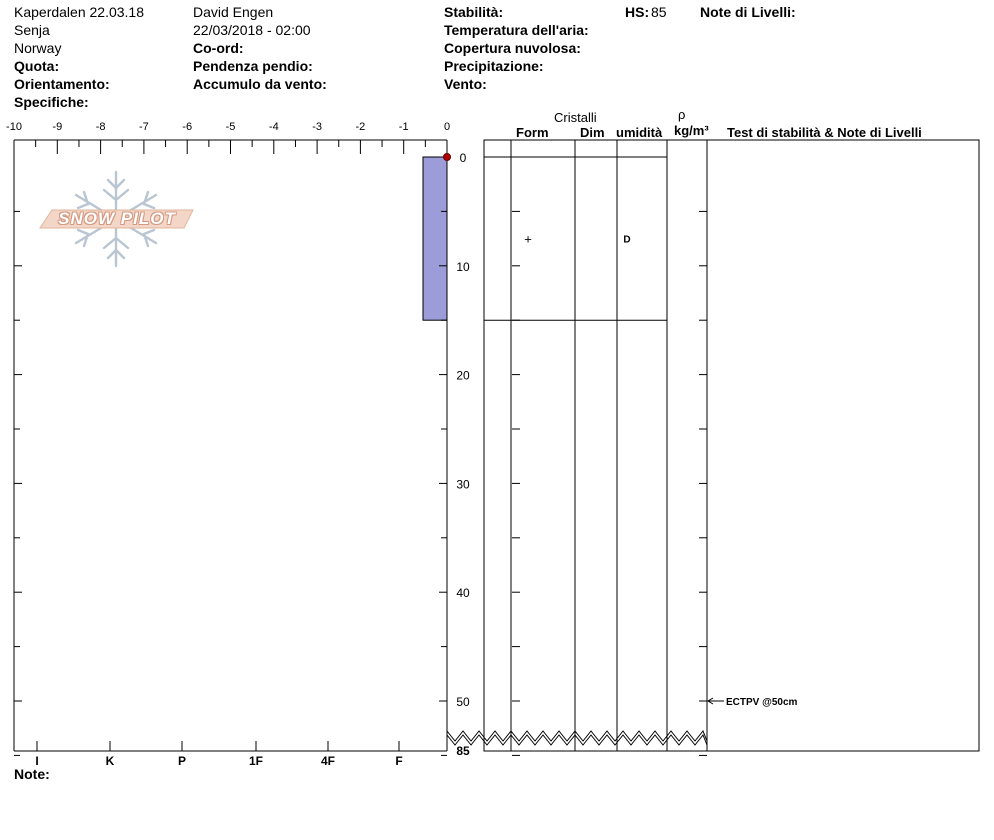 The width and height of the screenshot is (994, 840). Describe the element at coordinates (328, 761) in the screenshot. I see `hardness-tick-label: 4F` at that location.